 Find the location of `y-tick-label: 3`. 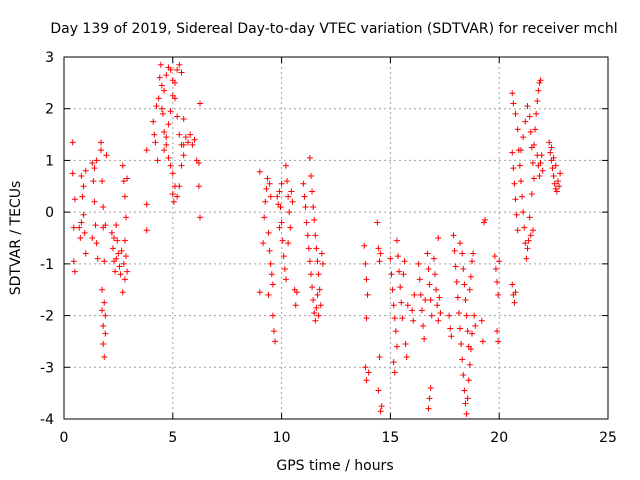

y-tick-label: 3 is located at coordinates (49, 58).